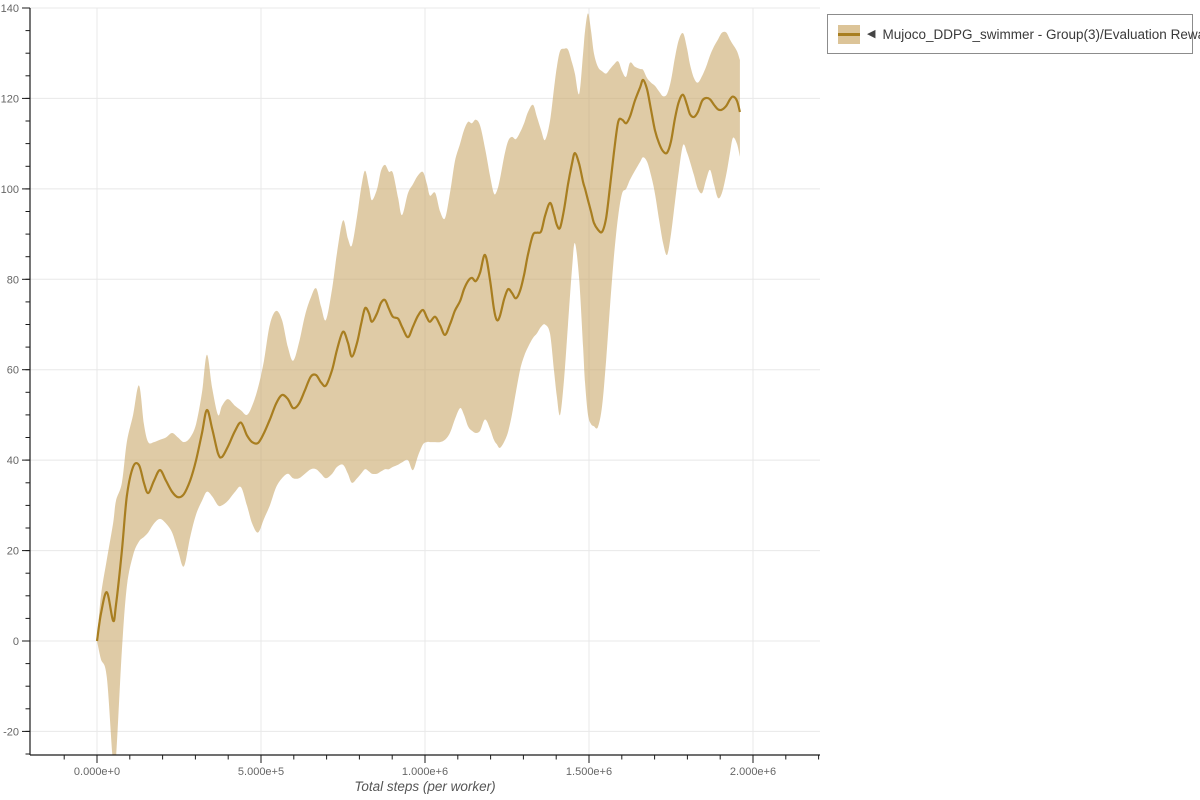 This screenshot has height=800, width=1200. I want to click on y-tick-label: 20, so click(13, 552).